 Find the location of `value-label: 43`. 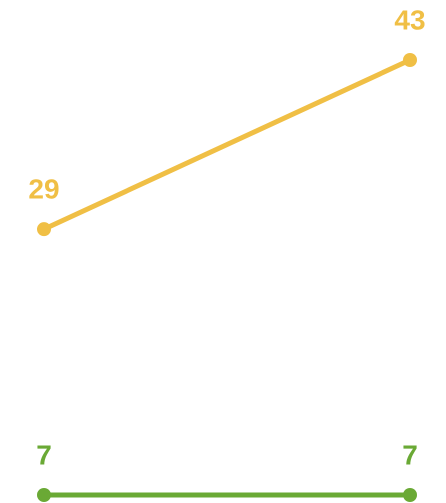

value-label: 43 is located at coordinates (409, 19).